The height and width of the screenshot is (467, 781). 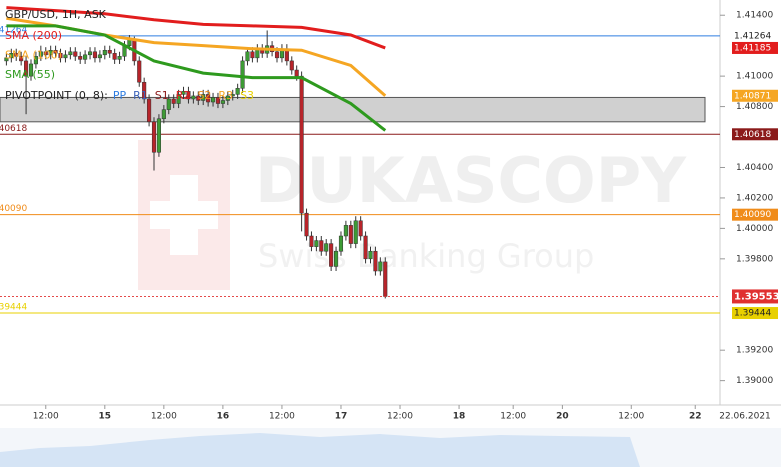 What do you see at coordinates (13, 129) in the screenshot?
I see `pivot-left-label: 1.40618` at bounding box center [13, 129].